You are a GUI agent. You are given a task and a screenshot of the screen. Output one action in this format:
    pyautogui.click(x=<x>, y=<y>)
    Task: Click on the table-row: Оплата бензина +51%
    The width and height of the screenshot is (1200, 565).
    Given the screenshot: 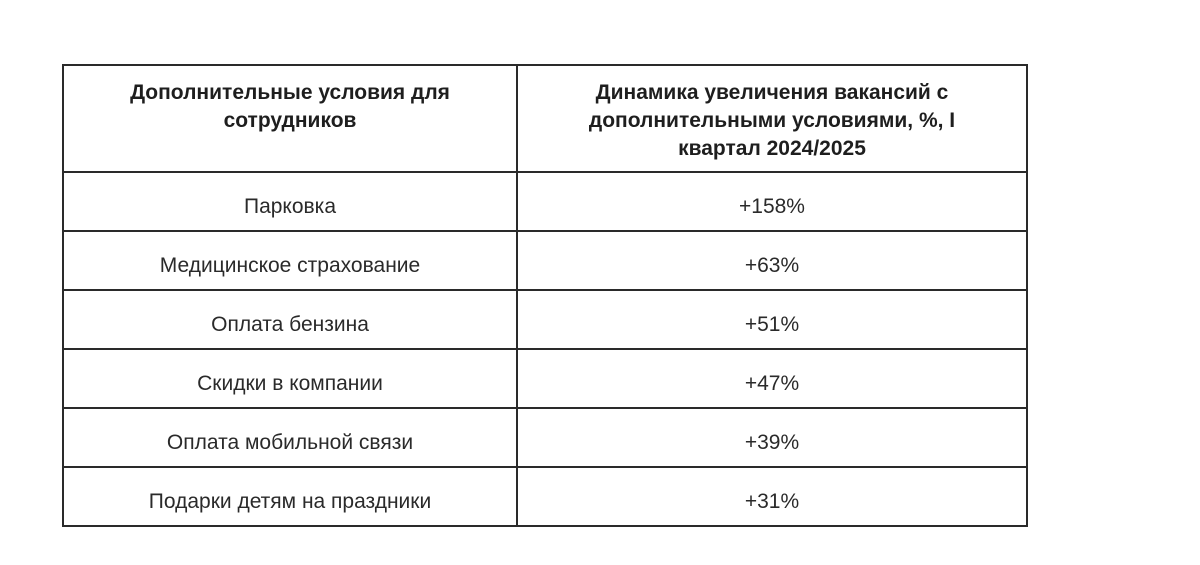 What is the action you would take?
    pyautogui.click(x=545, y=319)
    